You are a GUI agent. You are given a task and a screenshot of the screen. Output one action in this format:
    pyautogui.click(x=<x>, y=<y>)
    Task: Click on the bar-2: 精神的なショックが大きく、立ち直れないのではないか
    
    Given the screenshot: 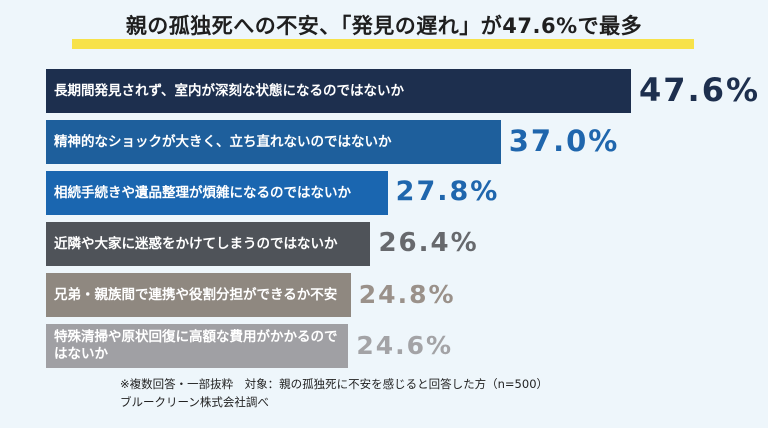 What is the action you would take?
    pyautogui.click(x=273, y=142)
    